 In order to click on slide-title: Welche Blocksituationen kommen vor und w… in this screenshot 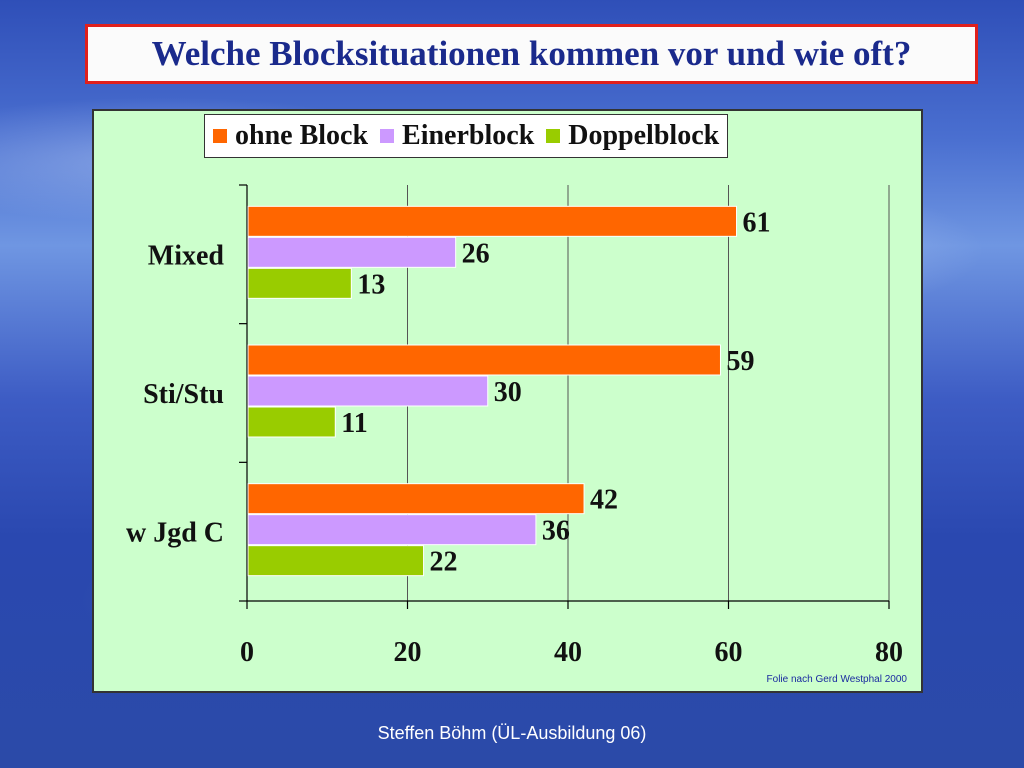, I will do `click(531, 53)`.